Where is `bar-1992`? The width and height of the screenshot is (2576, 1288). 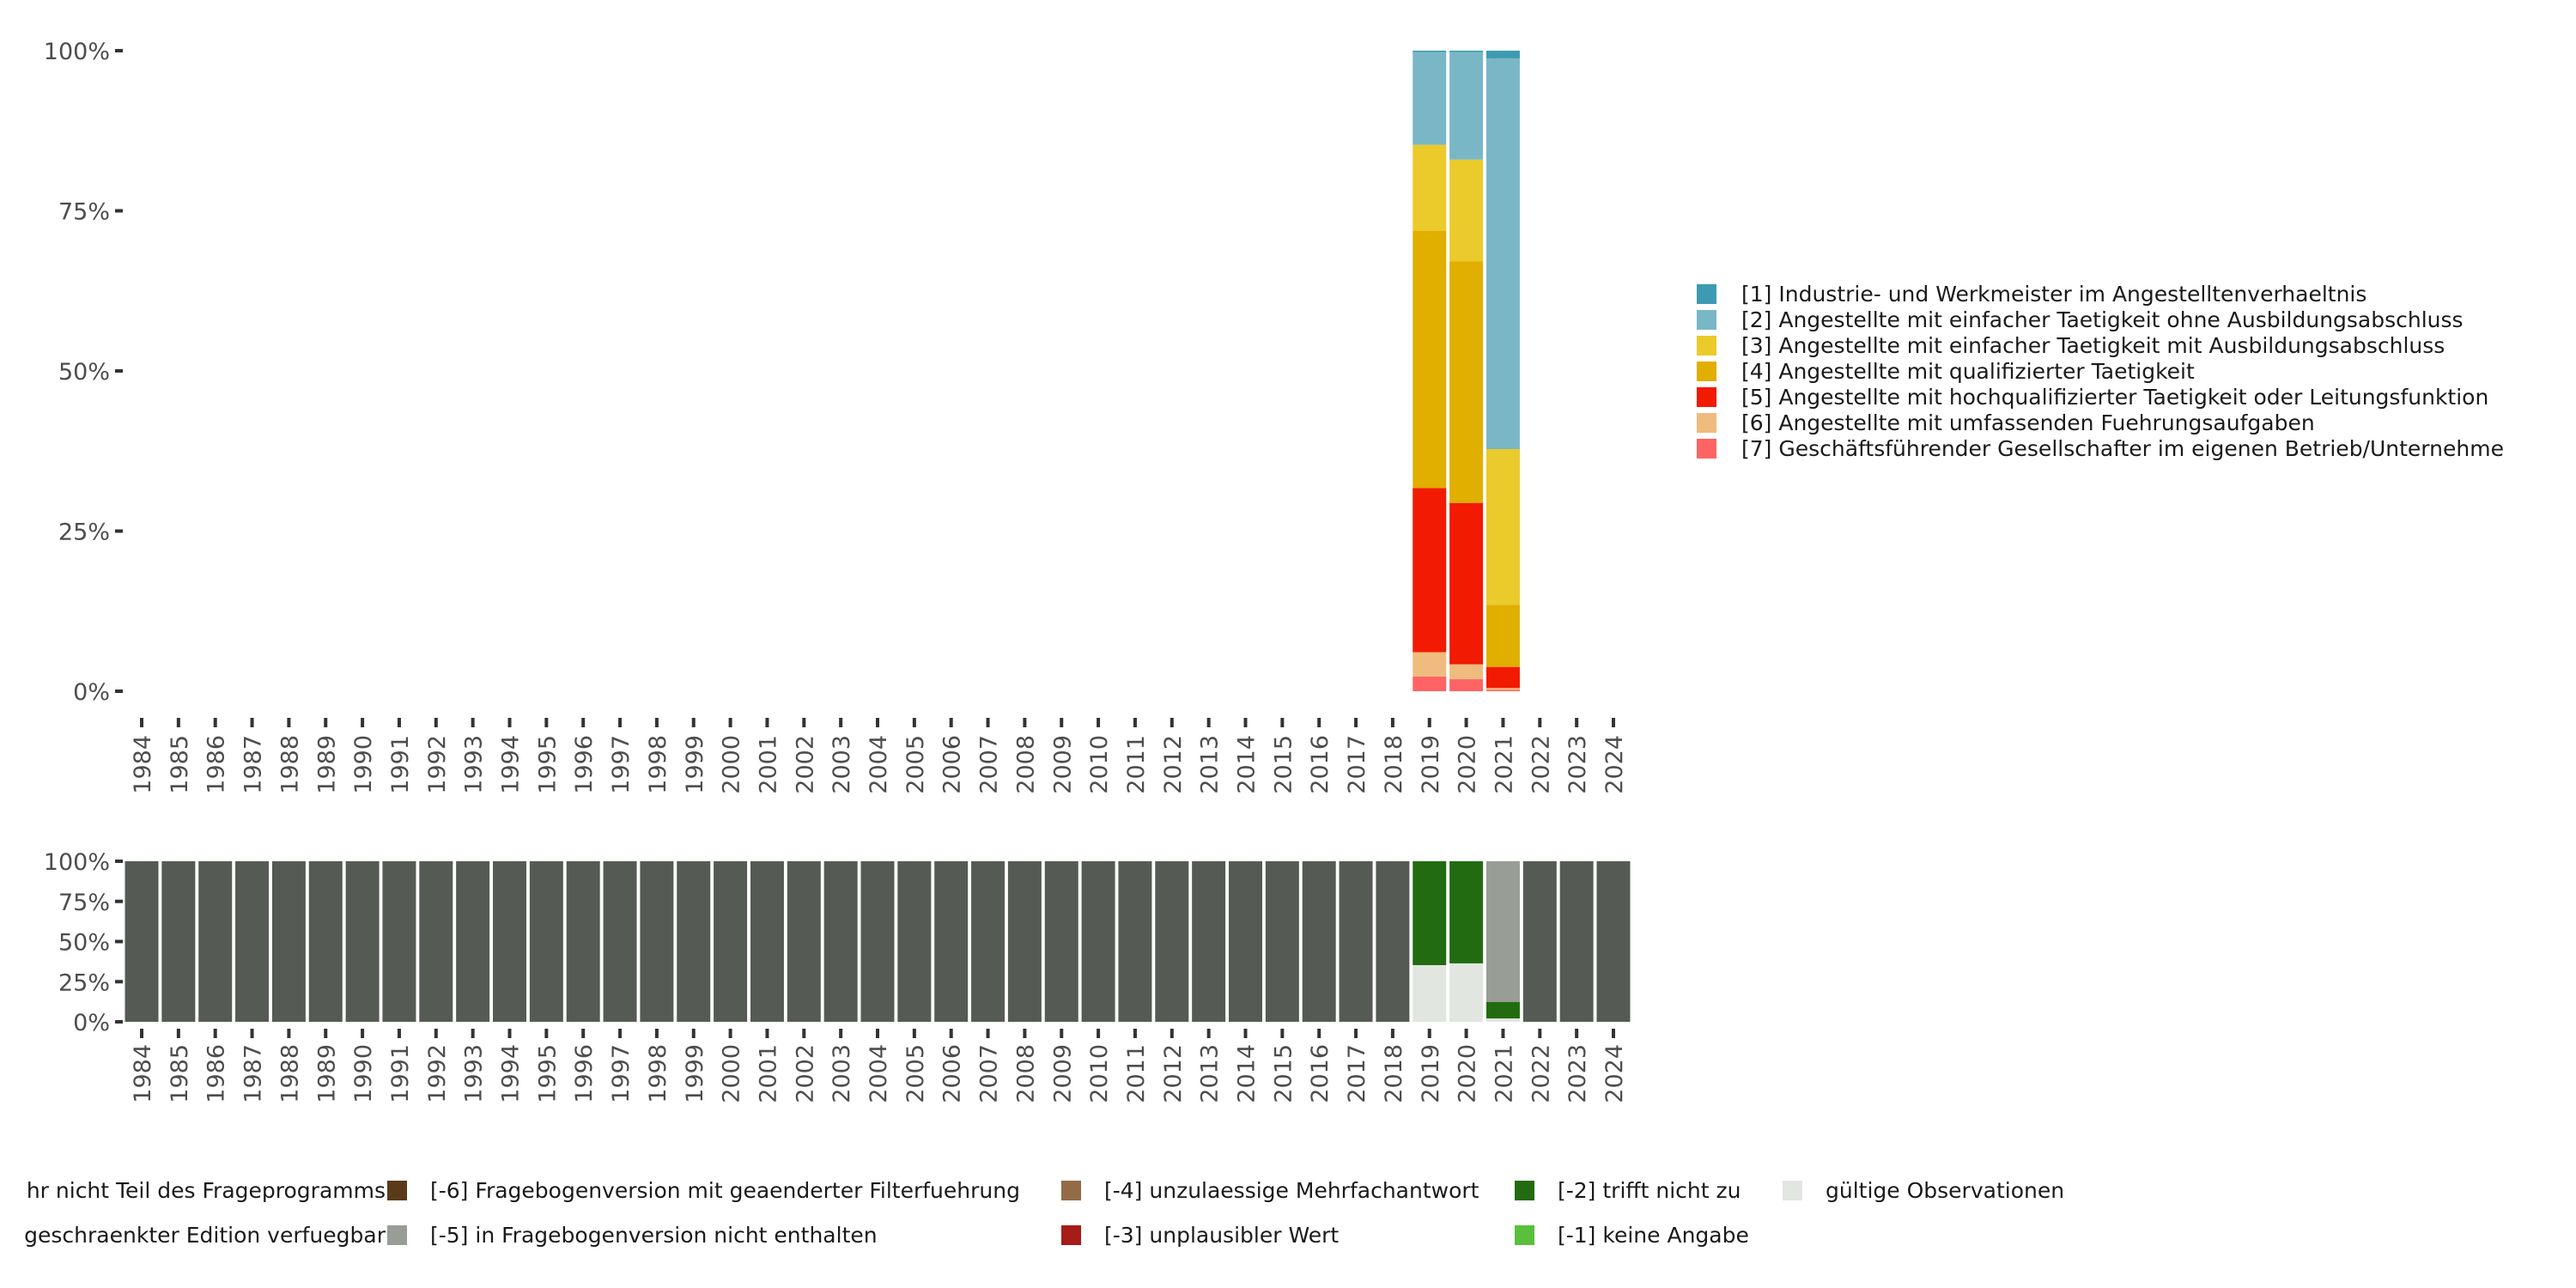
bar-1992 is located at coordinates (436, 941).